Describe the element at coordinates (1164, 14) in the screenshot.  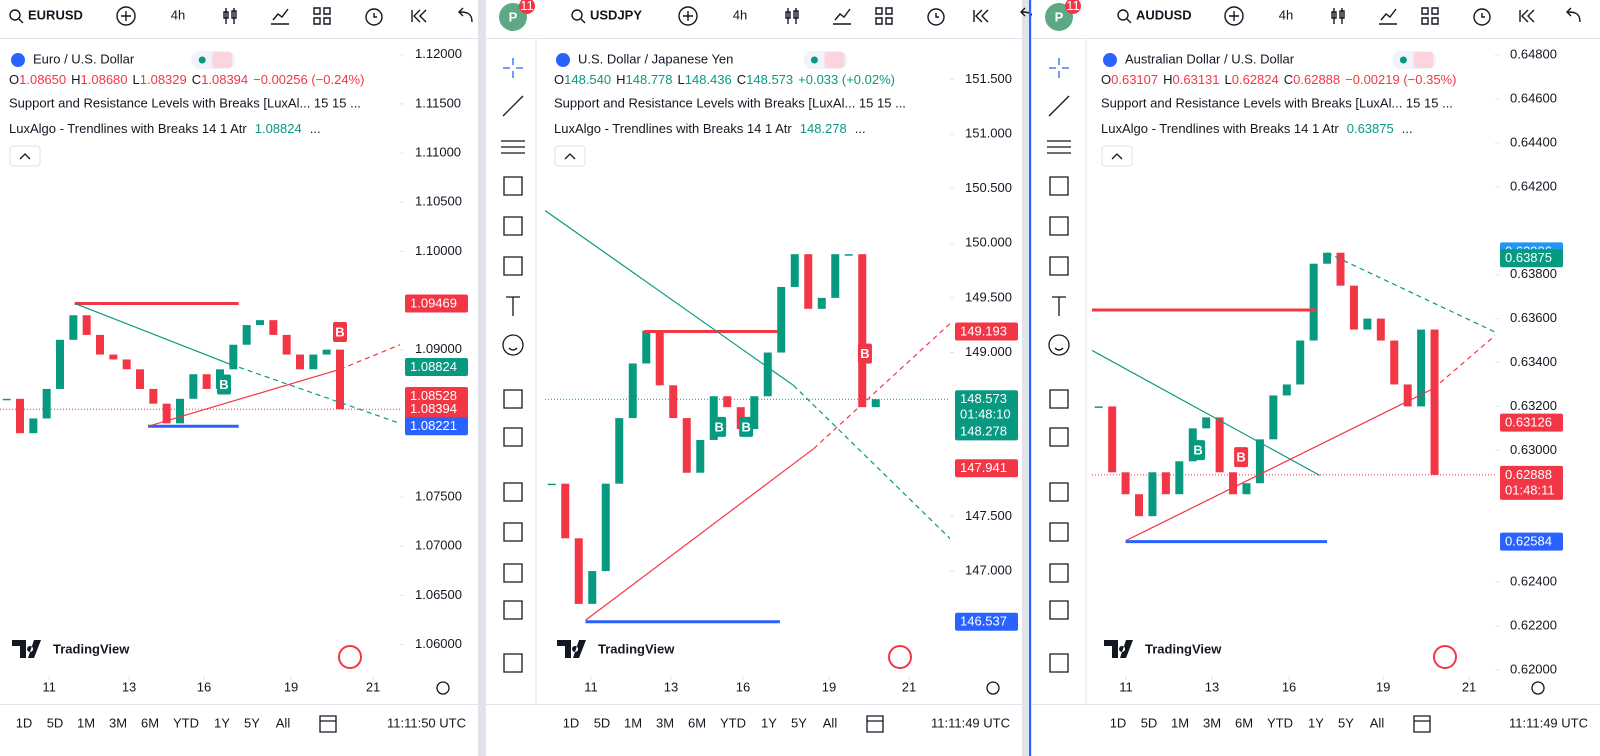
I see `symbol: AUDUSD` at that location.